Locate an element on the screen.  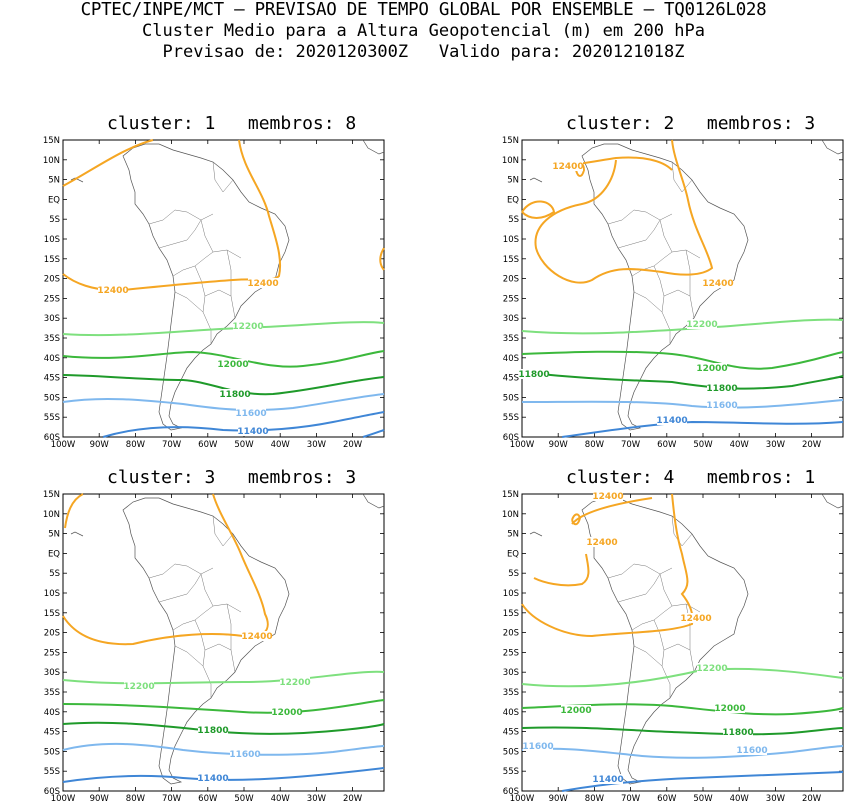
map-frame is located at coordinates (223, 642).